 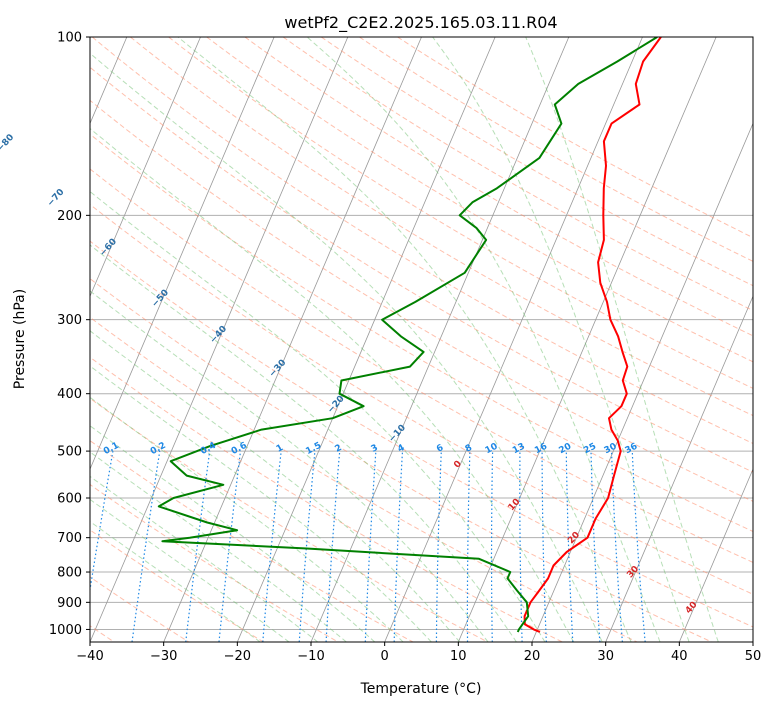 I want to click on mixing-ratio-label: 1, so click(x=280, y=449).